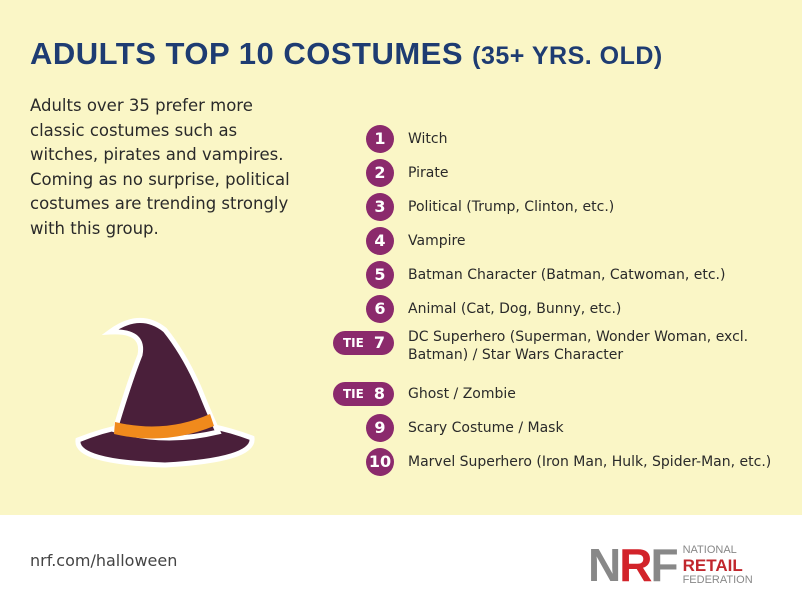 This screenshot has height=600, width=802. What do you see at coordinates (567, 56) in the screenshot?
I see `title-sub: (35+ YRS. OLD)` at bounding box center [567, 56].